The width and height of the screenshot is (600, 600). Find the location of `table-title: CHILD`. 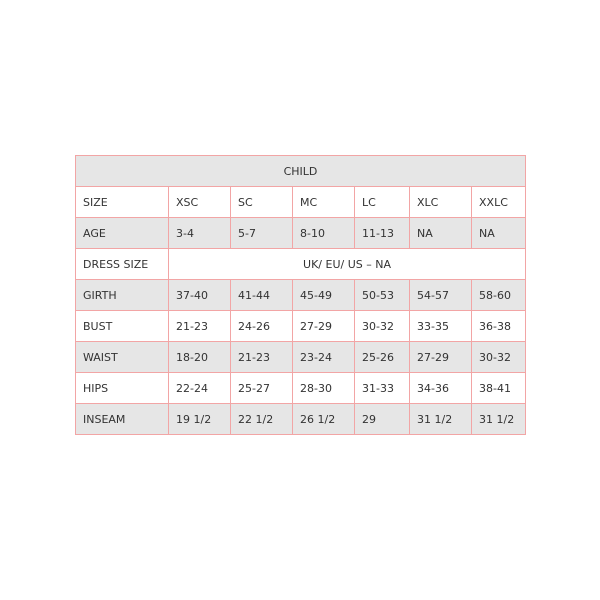

table-title: CHILD is located at coordinates (300, 171).